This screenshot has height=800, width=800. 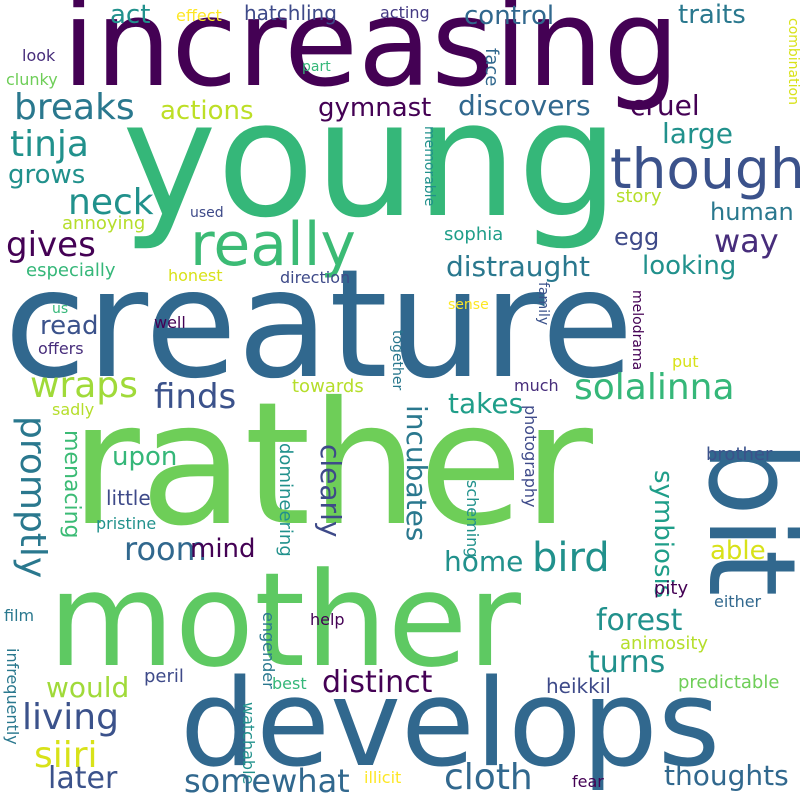 What do you see at coordinates (330, 491) in the screenshot?
I see `word-clearly: clearly` at bounding box center [330, 491].